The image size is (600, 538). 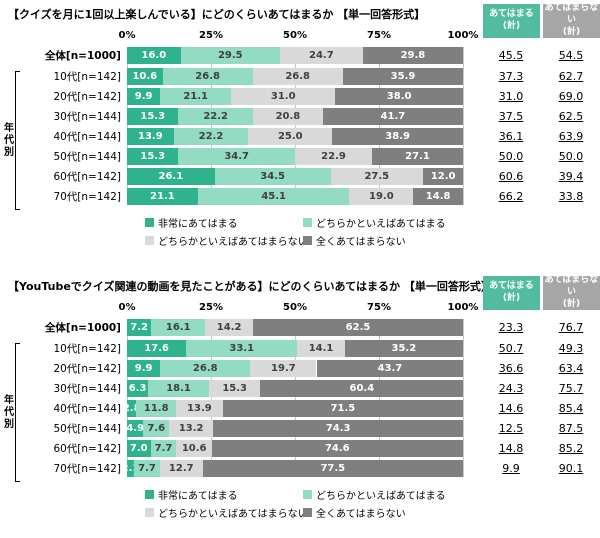 I want to click on legend-label: どちらかといえばあてはまる, so click(x=381, y=496).